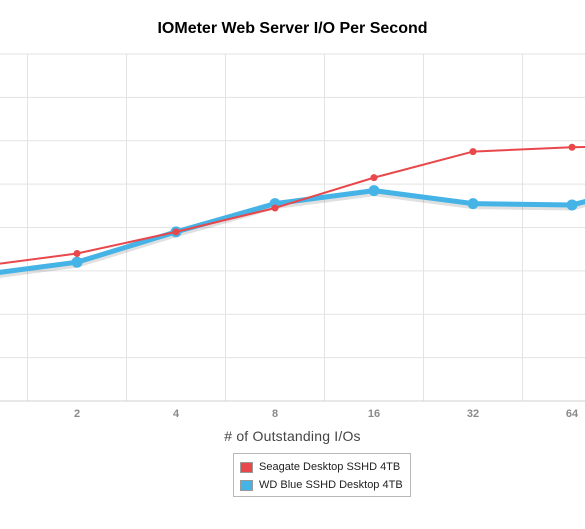  What do you see at coordinates (374, 414) in the screenshot?
I see `x-tick-label: 16` at bounding box center [374, 414].